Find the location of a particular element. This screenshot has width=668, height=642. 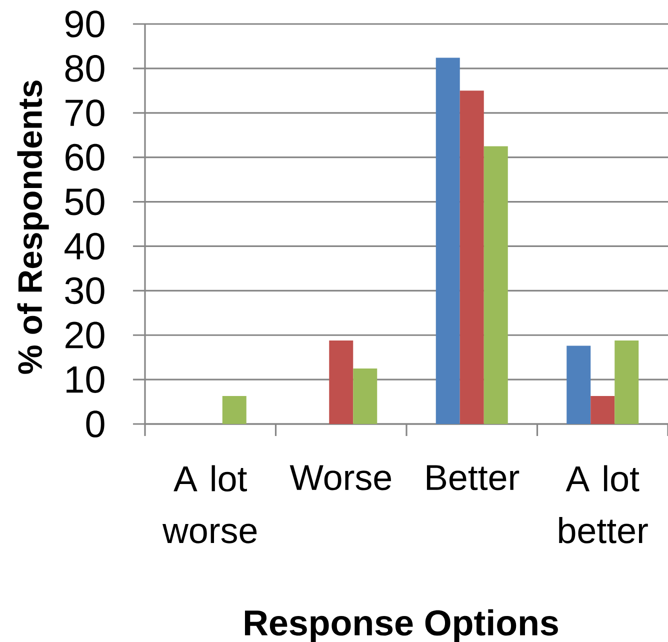

y-tick-label: 0 is located at coordinates (95, 424).